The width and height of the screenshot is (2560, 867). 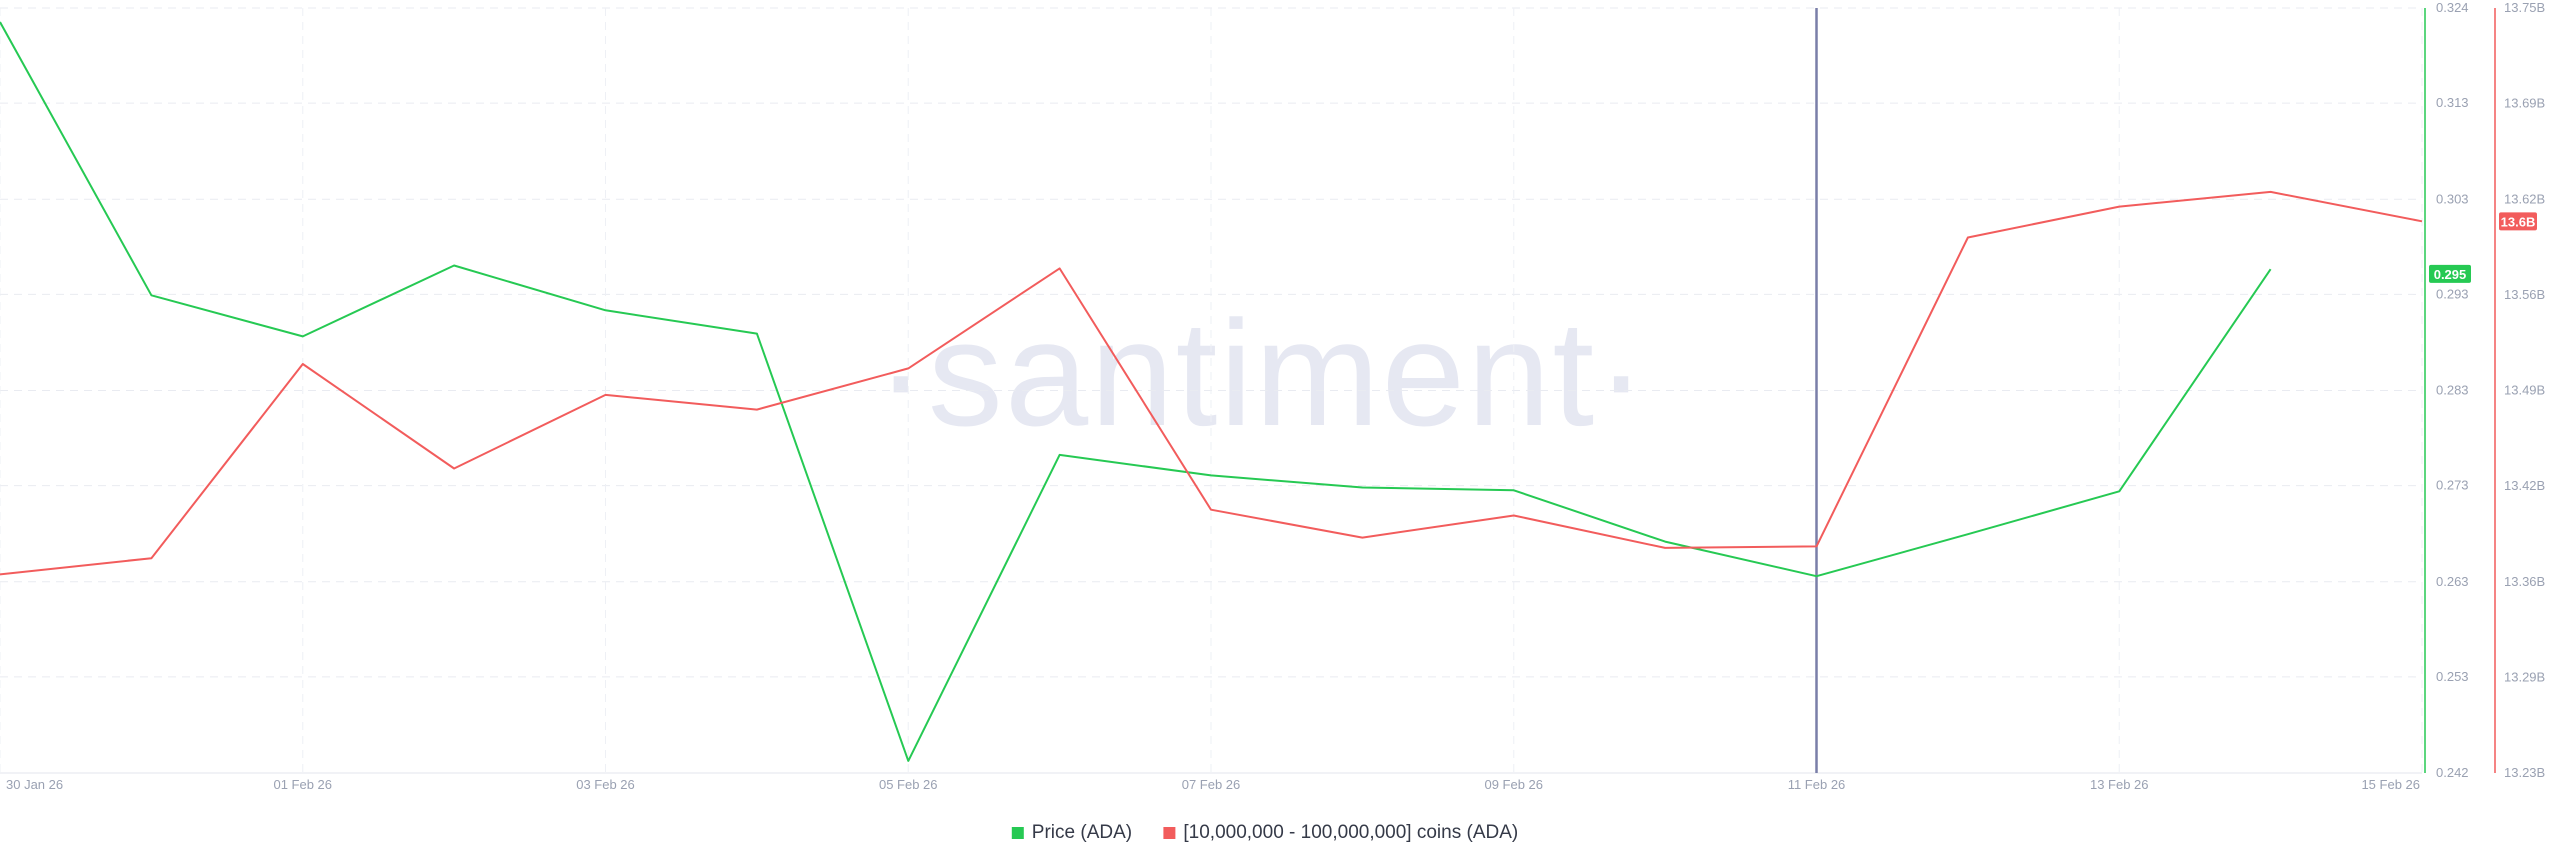 What do you see at coordinates (2452, 581) in the screenshot?
I see `price-tick-label: 0.263` at bounding box center [2452, 581].